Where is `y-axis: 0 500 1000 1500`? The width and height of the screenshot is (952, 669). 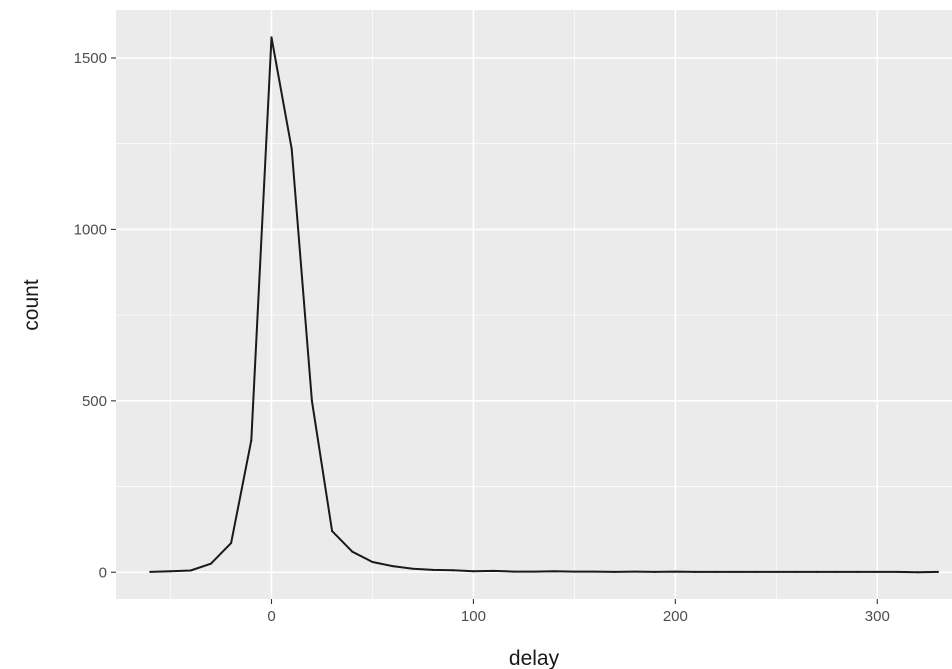 y-axis: 0 500 1000 1500 is located at coordinates (95, 315).